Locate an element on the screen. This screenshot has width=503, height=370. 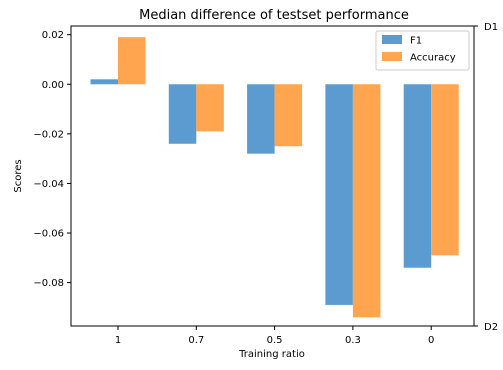
x-tick-label: 0.3 is located at coordinates (353, 340).